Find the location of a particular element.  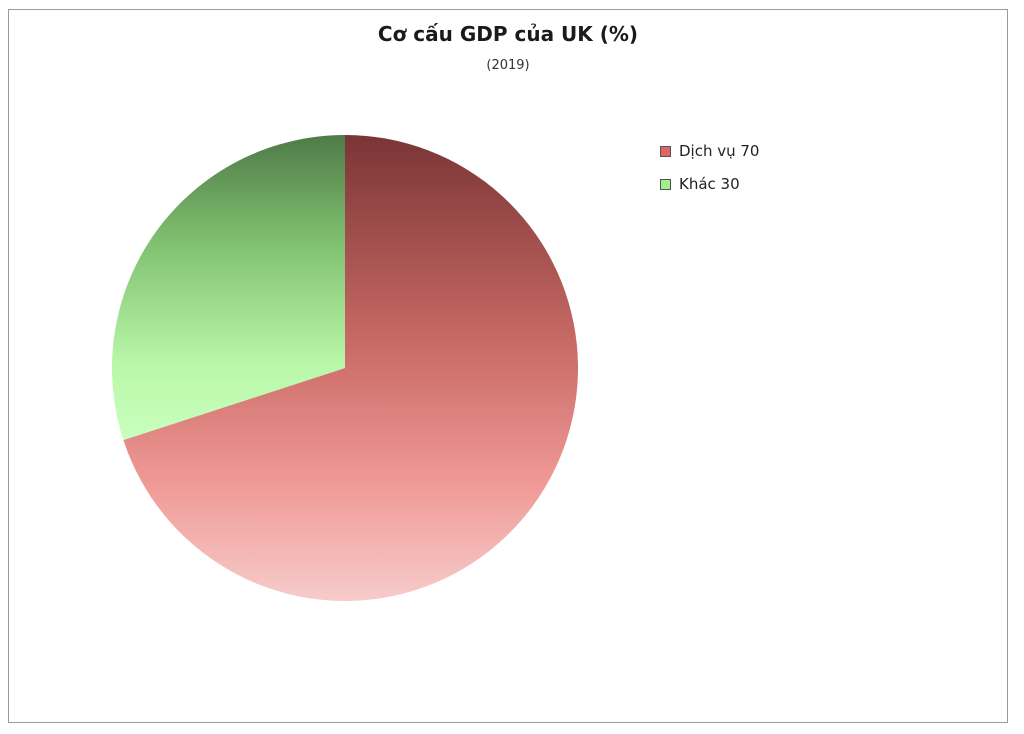

chart-title: Cơ cấu GDP của UK (%) is located at coordinates (508, 34).